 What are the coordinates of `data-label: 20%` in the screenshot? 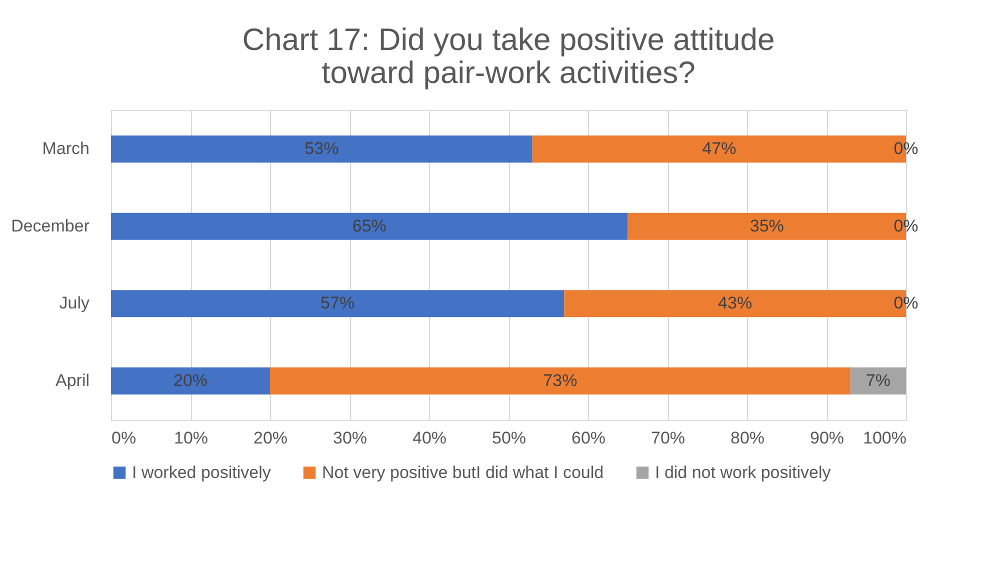 It's located at (190, 380).